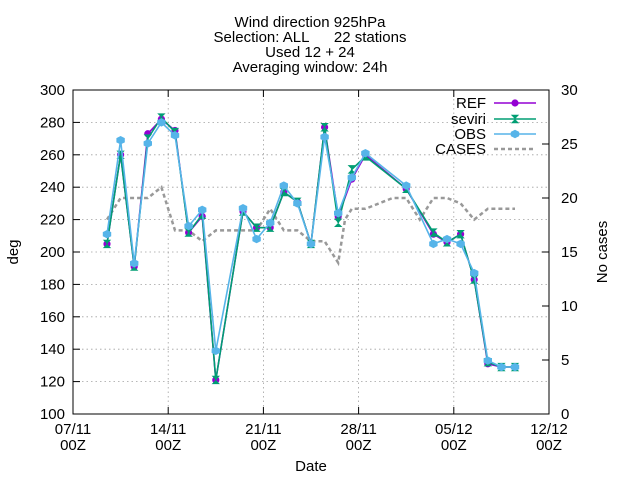 The image size is (640, 480). Describe the element at coordinates (52, 122) in the screenshot. I see `y-tick-label: 280` at that location.